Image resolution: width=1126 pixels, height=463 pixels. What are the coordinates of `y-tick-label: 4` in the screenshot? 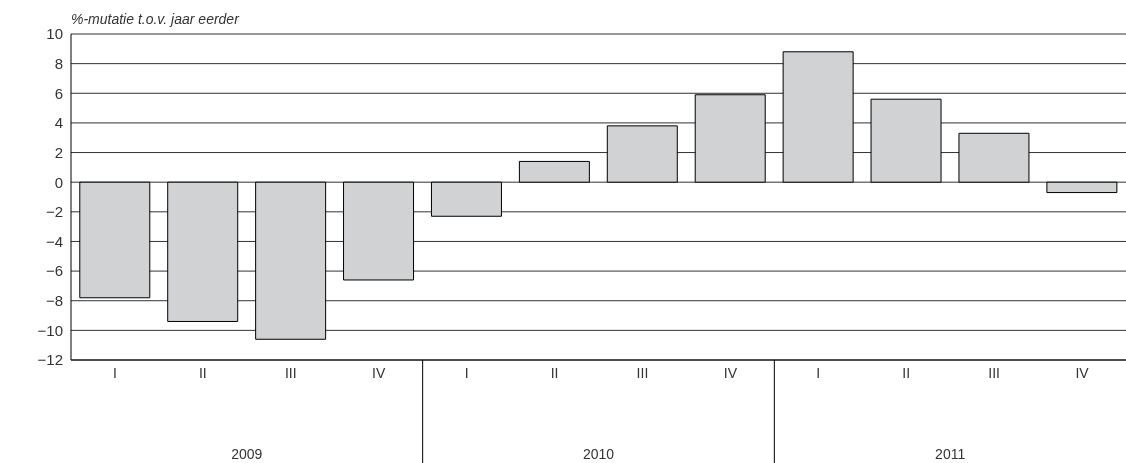 It's located at (58, 123).